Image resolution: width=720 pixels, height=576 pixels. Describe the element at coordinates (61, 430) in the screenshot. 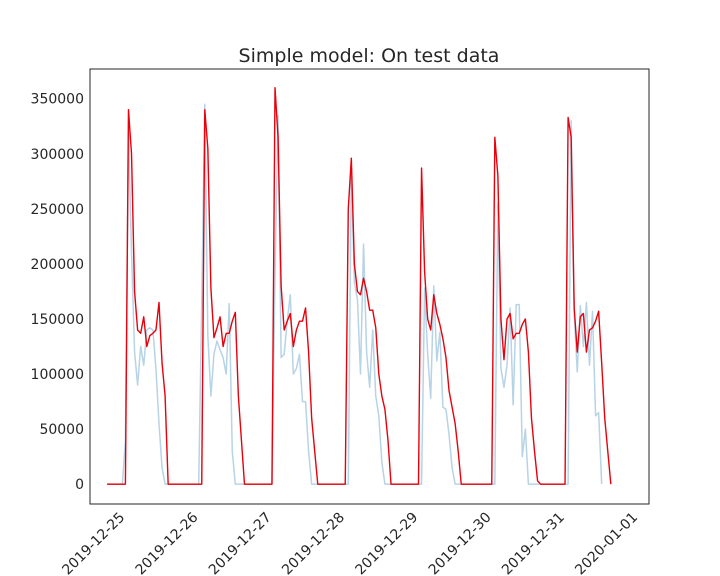

I see `y-tick-label: 50000` at that location.